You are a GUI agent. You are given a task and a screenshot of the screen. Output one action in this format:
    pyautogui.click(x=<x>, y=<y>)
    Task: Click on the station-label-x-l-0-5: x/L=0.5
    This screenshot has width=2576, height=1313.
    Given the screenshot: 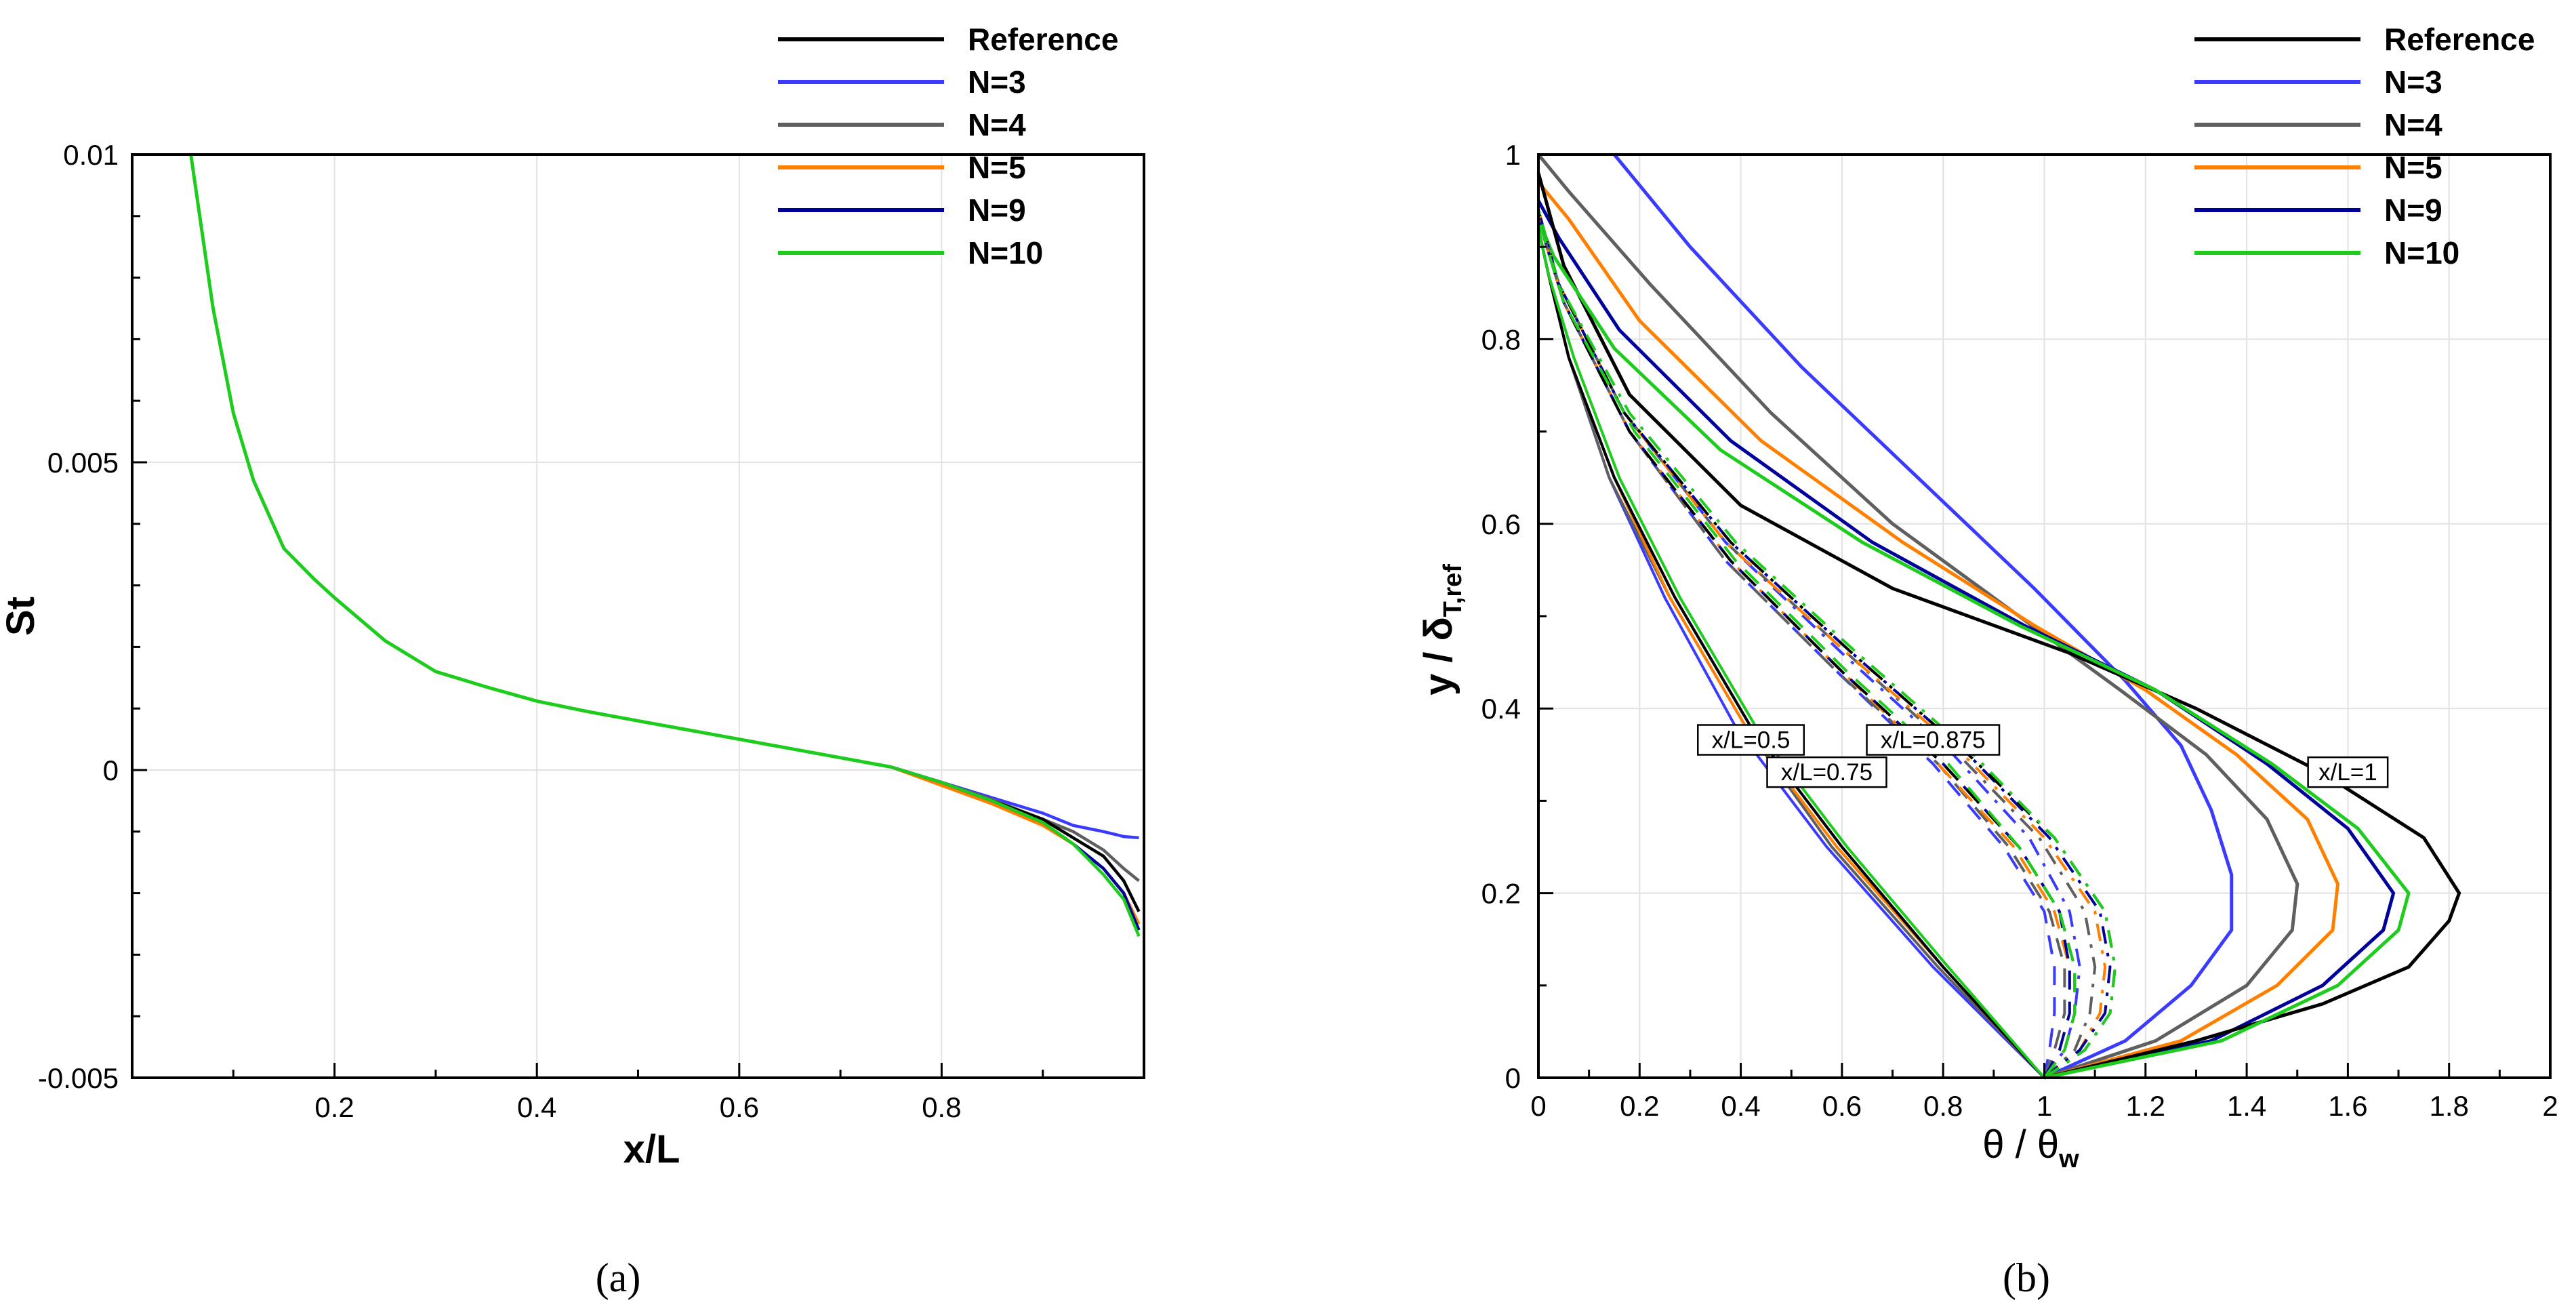 What is the action you would take?
    pyautogui.click(x=1751, y=740)
    